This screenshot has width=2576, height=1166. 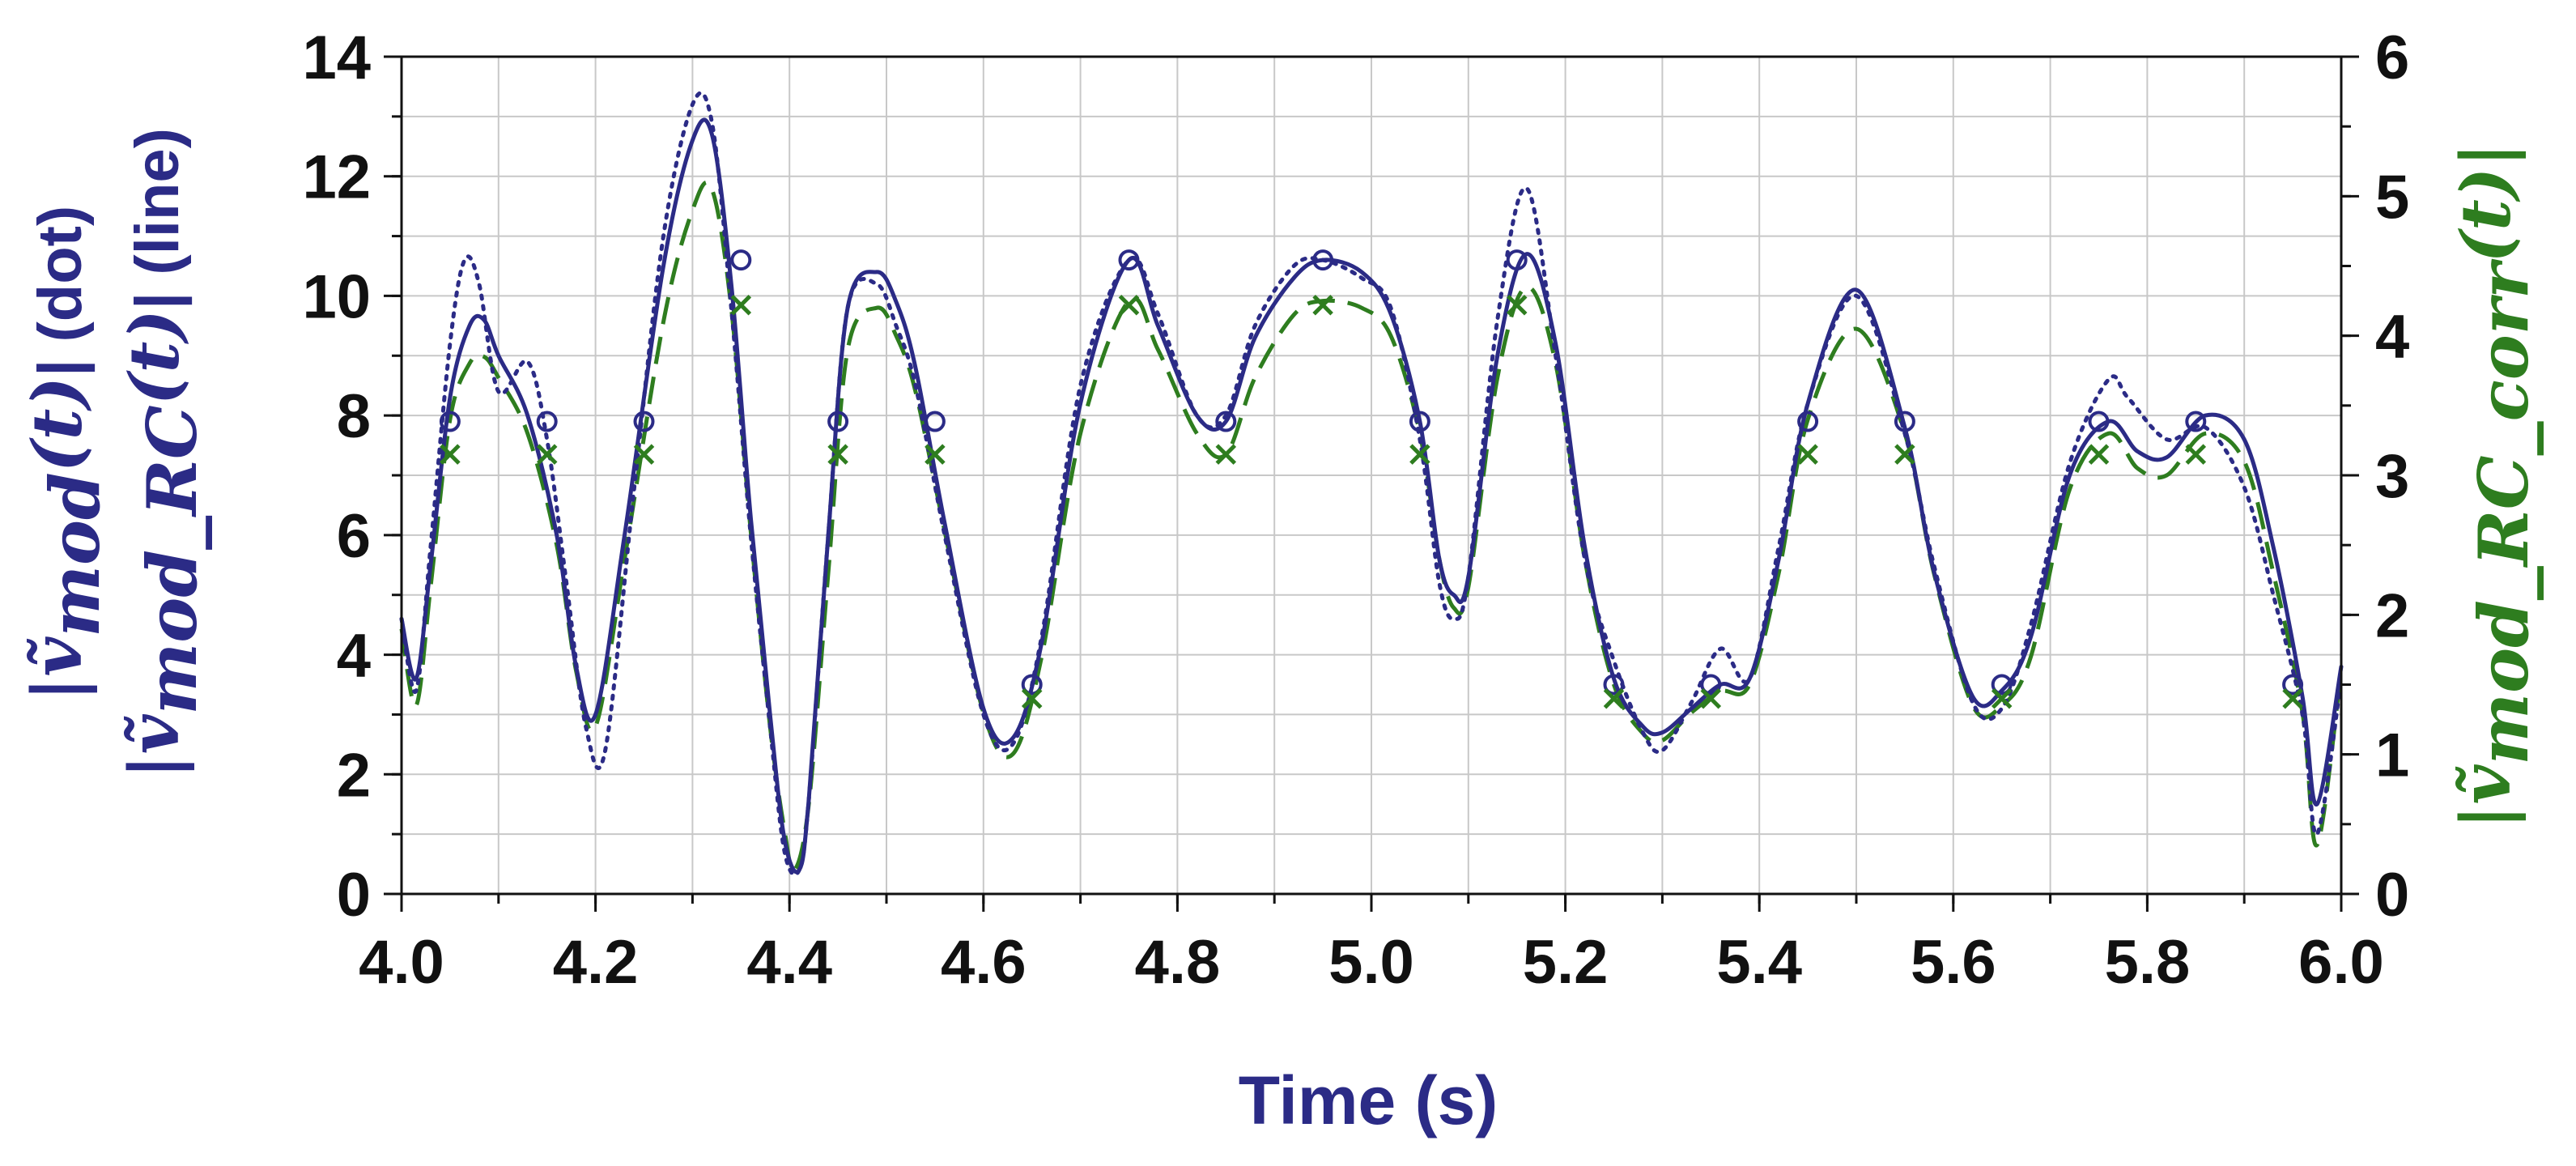 What do you see at coordinates (2392, 615) in the screenshot?
I see `y-right-tick-label: 2` at bounding box center [2392, 615].